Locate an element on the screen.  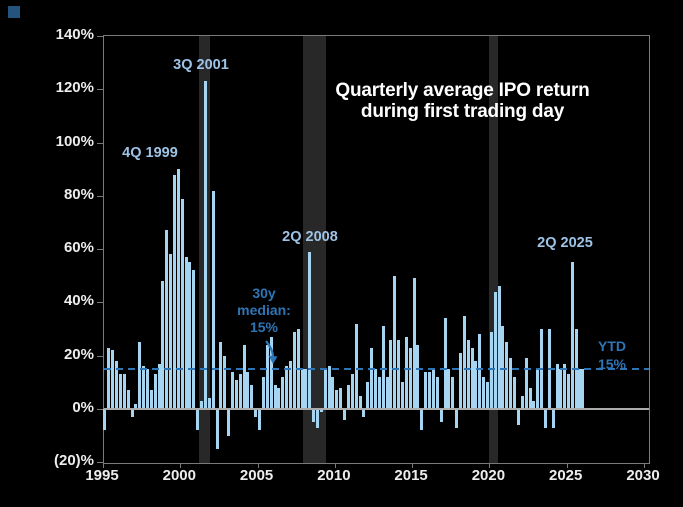
bar-2Q-1999 is located at coordinates (171, 331).